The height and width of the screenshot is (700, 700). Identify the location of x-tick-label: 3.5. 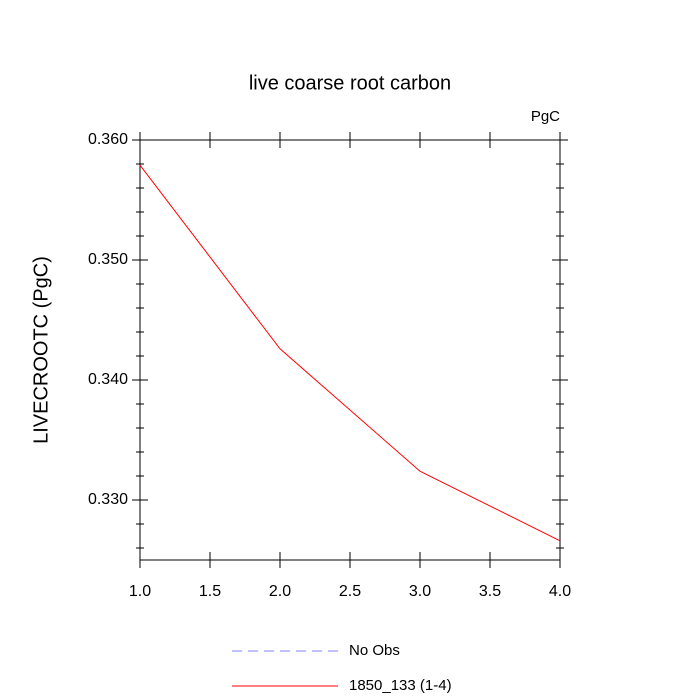
(490, 591).